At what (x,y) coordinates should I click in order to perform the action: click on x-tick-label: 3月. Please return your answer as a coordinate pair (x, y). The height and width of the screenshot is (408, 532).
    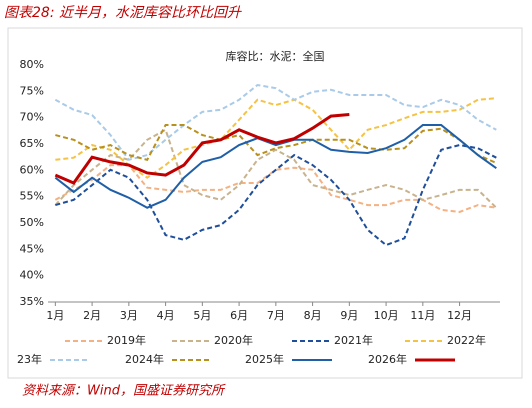
    Looking at the image, I should click on (129, 315).